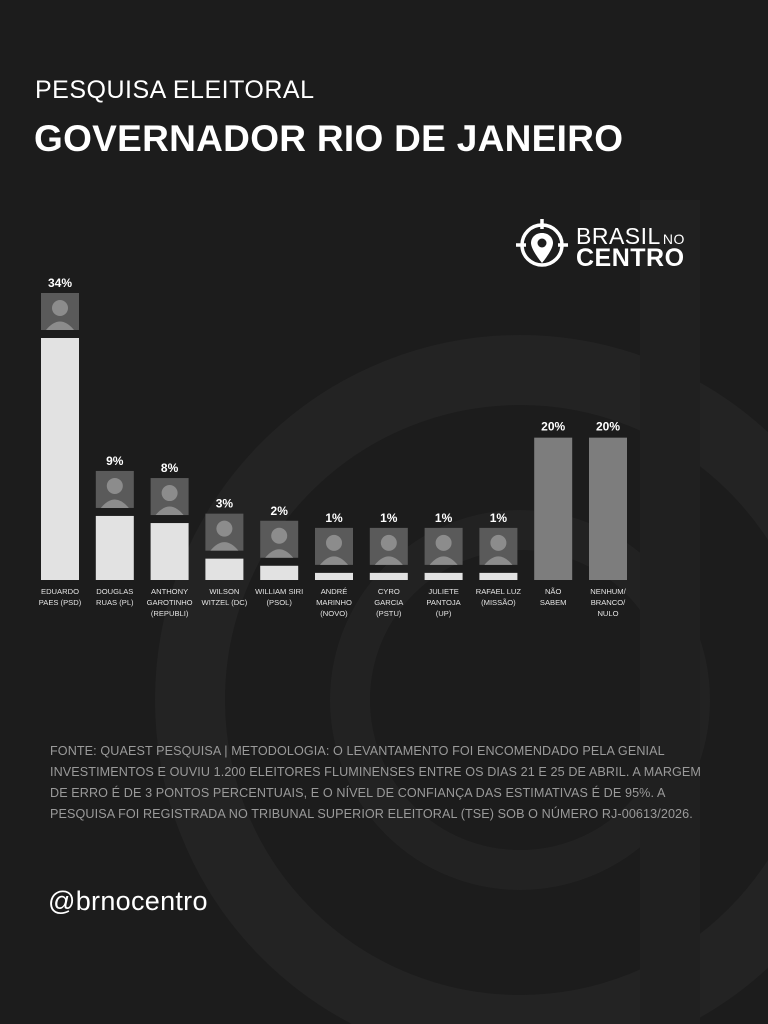 The height and width of the screenshot is (1024, 768). I want to click on page-title: GOVERNADOR RIO DE JANEIRO, so click(329, 138).